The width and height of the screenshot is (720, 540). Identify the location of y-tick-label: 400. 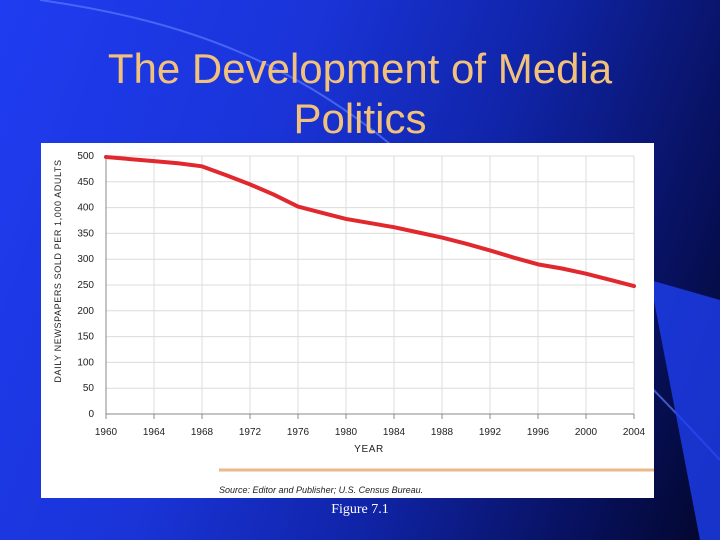
(85, 208).